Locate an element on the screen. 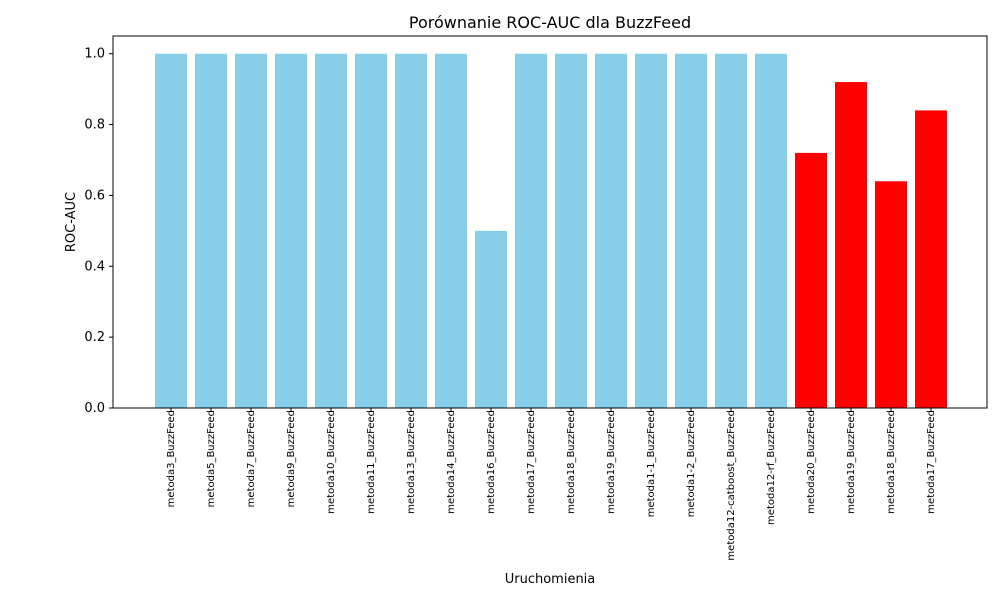 The height and width of the screenshot is (600, 1000). x-tick-label: metoda1-1_BuzzFeed is located at coordinates (651, 463).